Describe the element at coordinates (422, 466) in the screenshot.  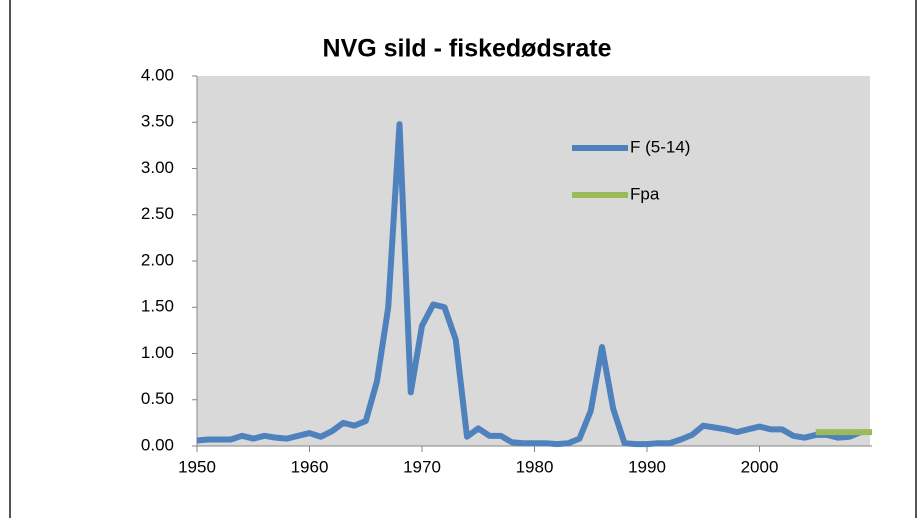
I see `x-tick-label: 1970` at that location.